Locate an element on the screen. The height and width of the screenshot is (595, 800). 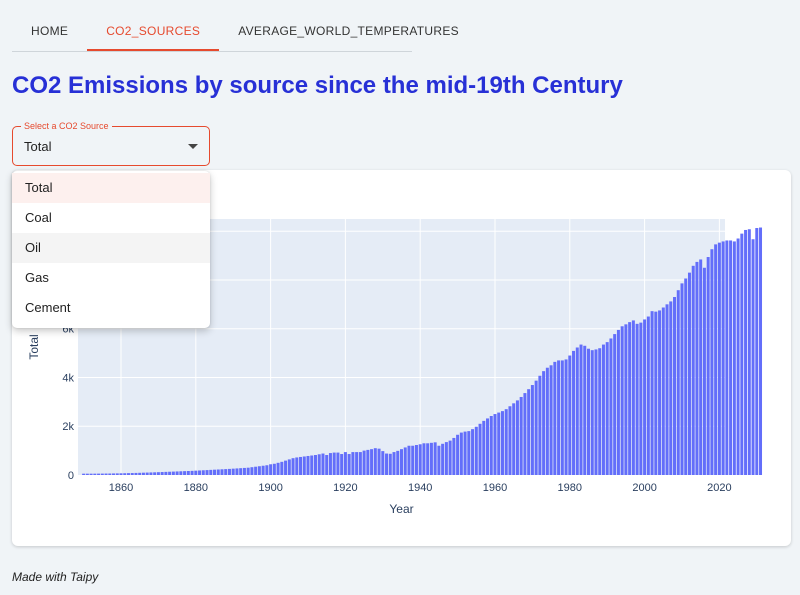
bar-1976 is located at coordinates (555, 418).